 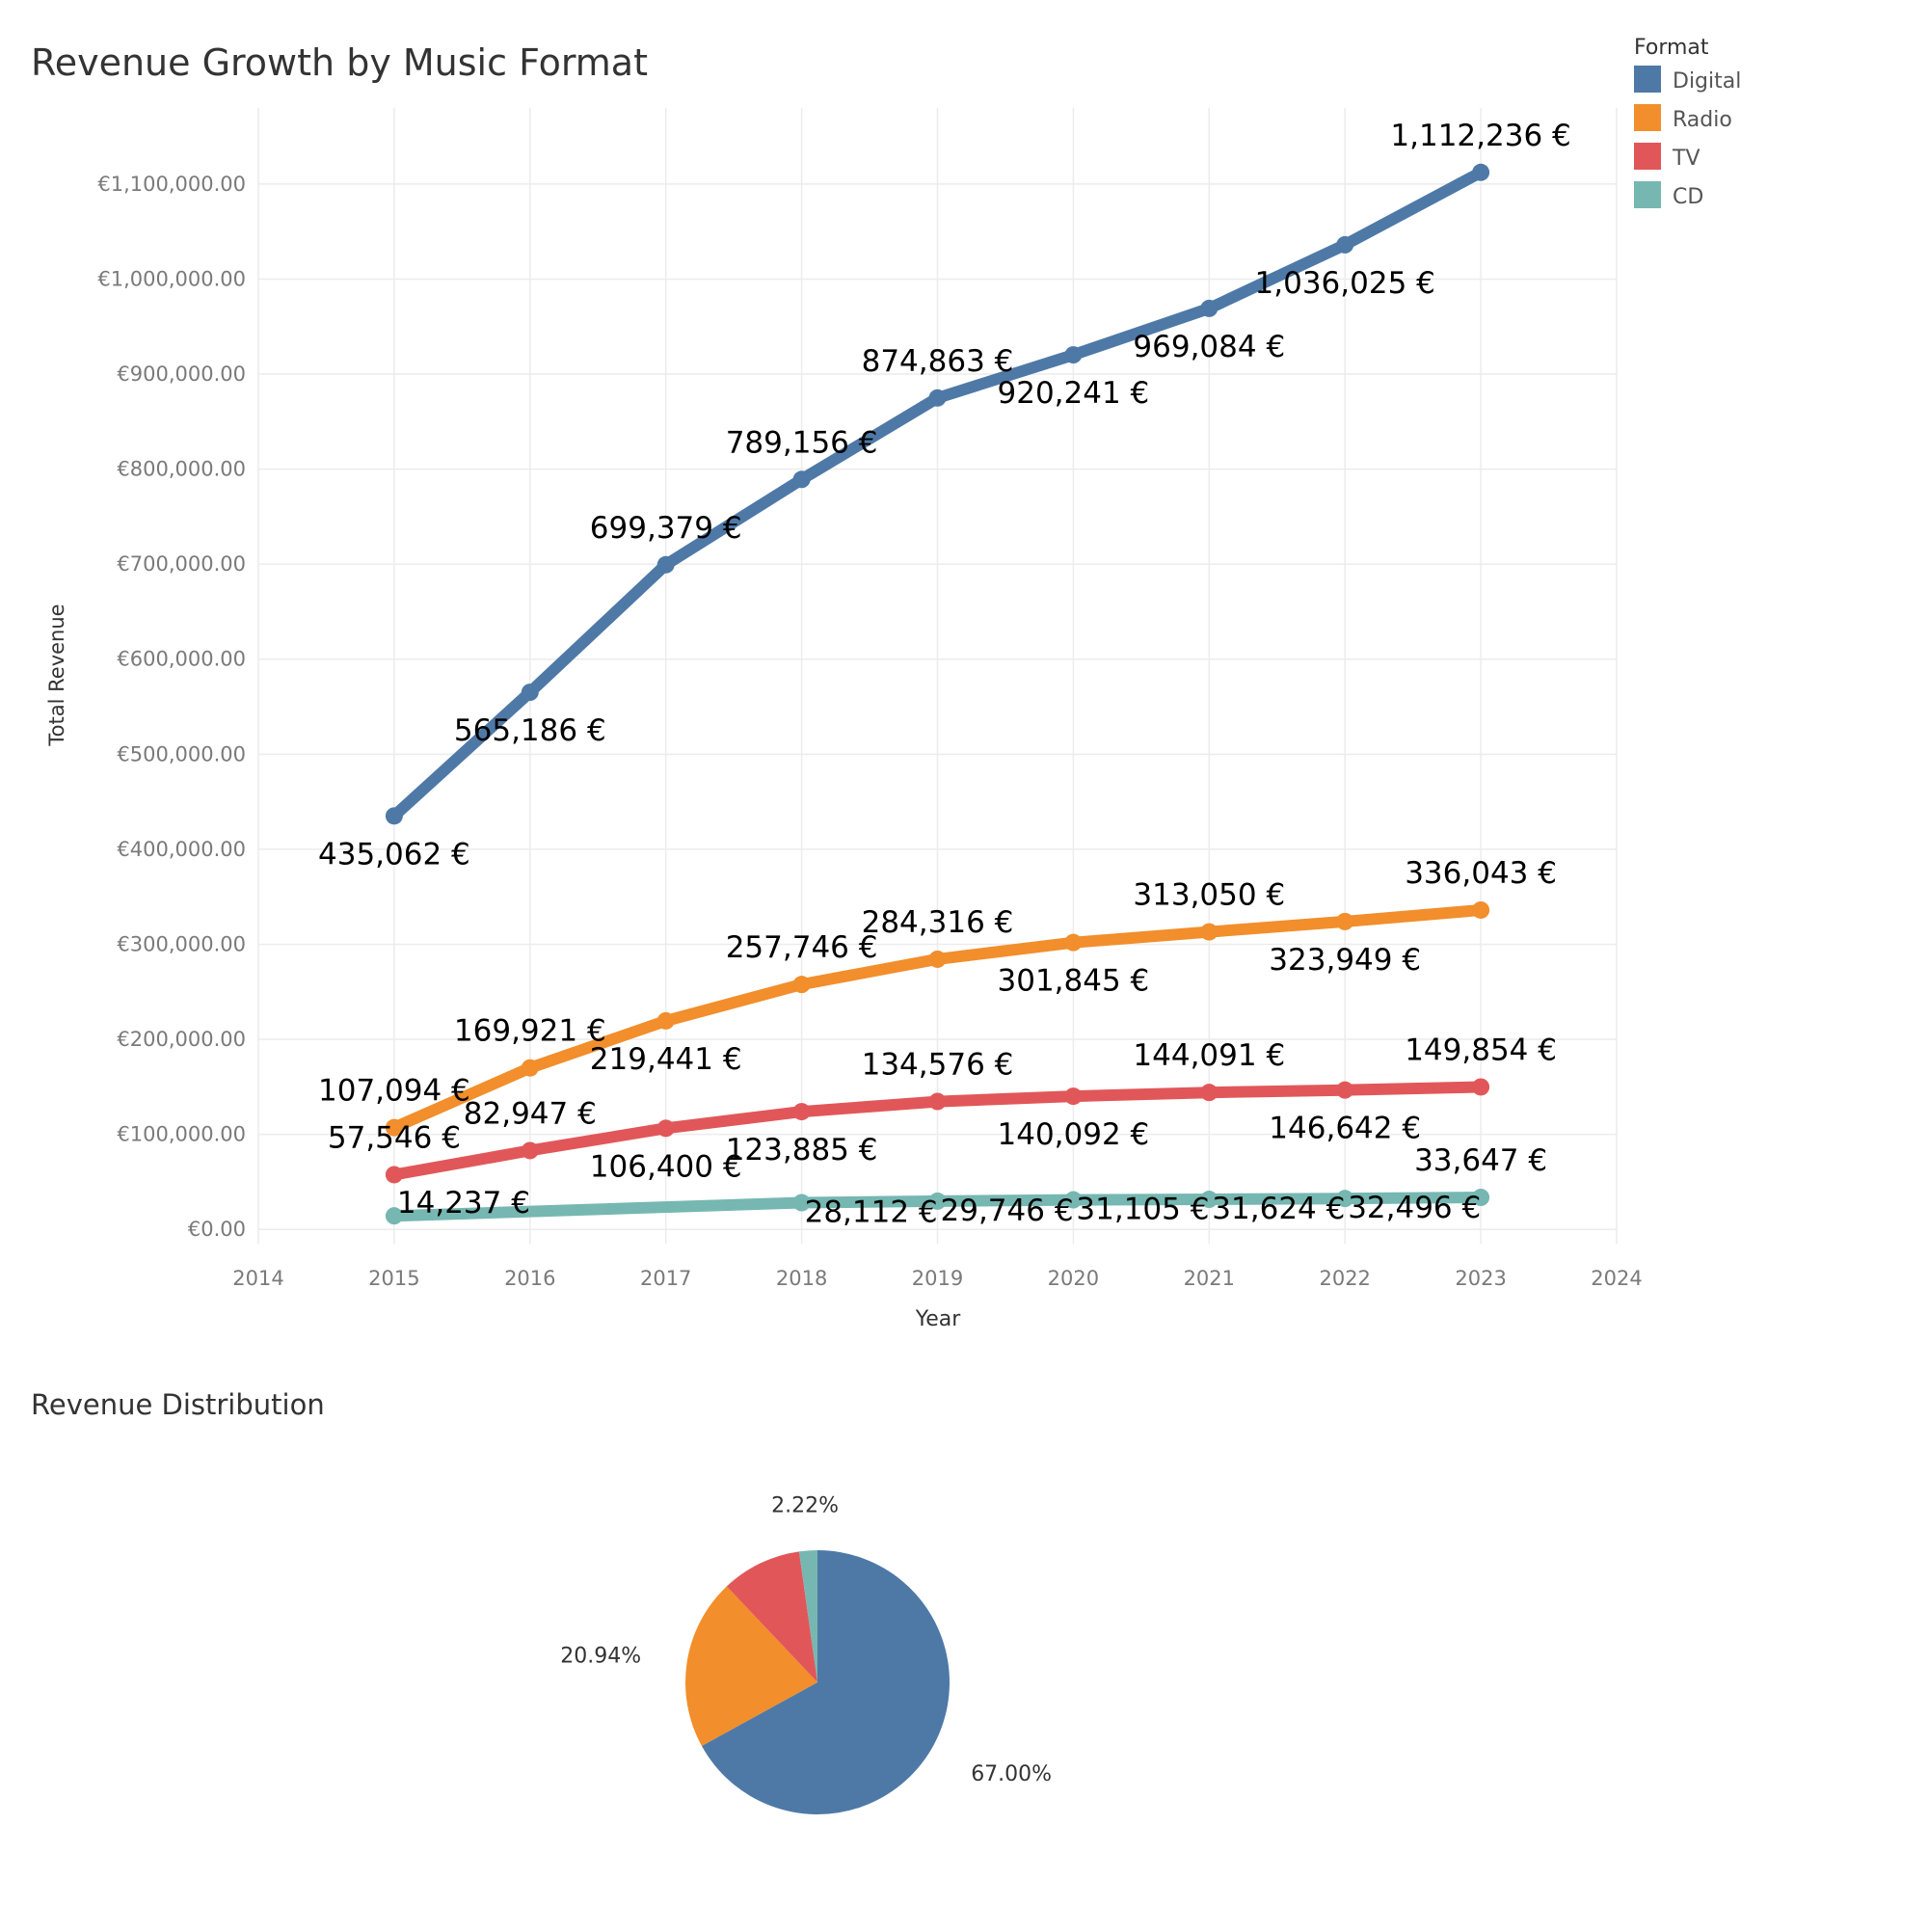 I want to click on data-label-radio: 323,949 €, so click(x=1345, y=961).